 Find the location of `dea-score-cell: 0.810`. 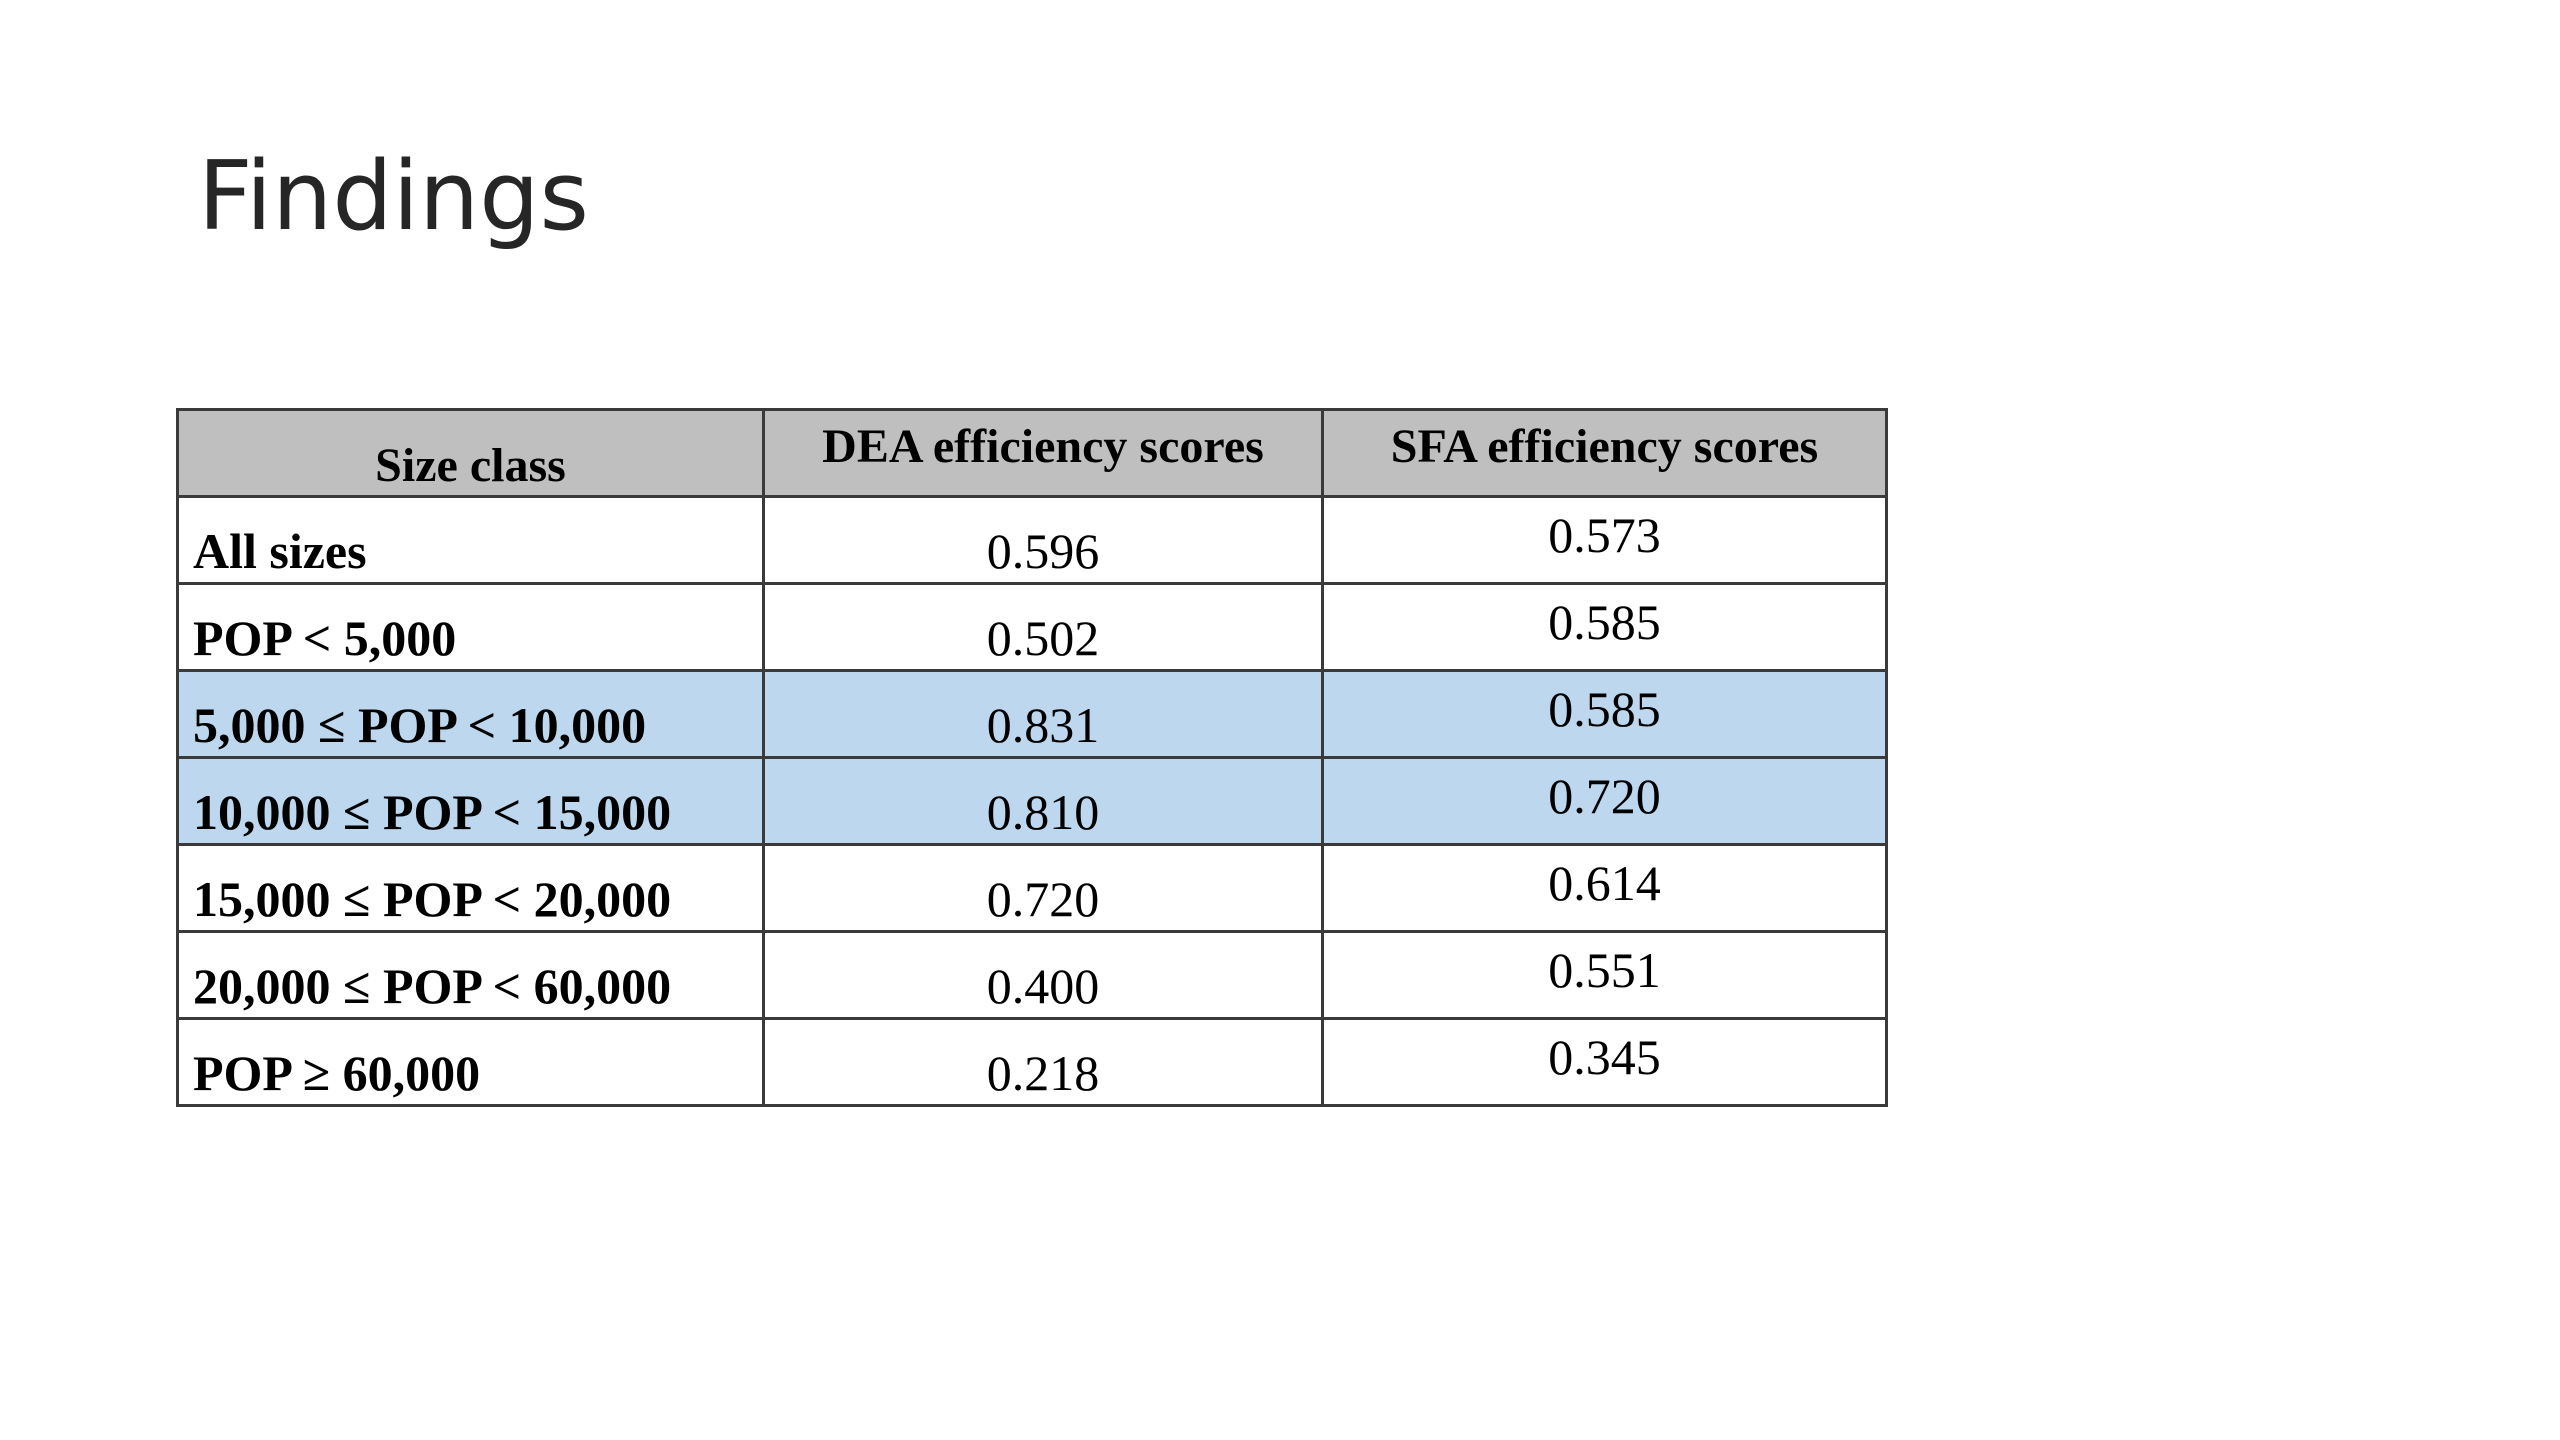

dea-score-cell: 0.810 is located at coordinates (1043, 801).